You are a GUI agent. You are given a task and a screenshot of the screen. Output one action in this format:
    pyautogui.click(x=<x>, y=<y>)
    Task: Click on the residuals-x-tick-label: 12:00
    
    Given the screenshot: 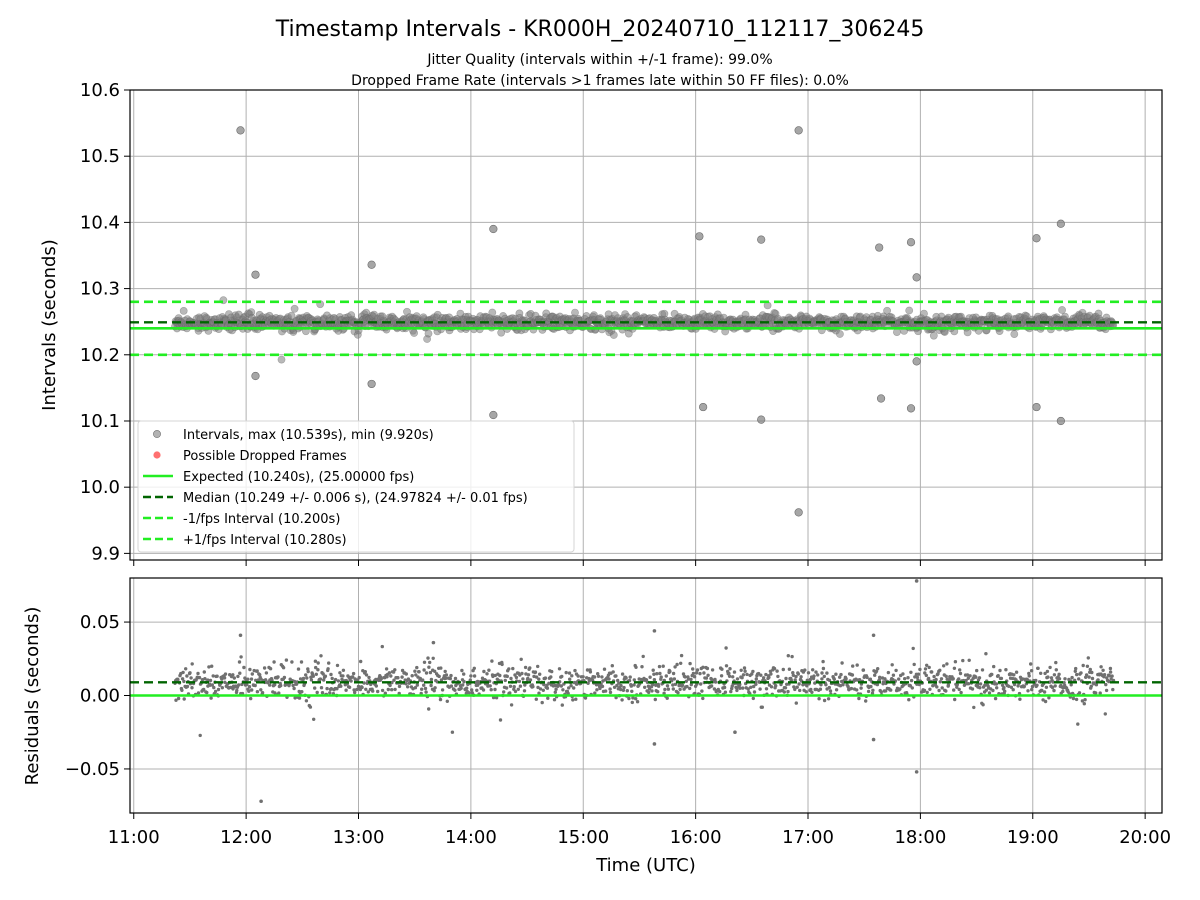 What is the action you would take?
    pyautogui.click(x=246, y=837)
    